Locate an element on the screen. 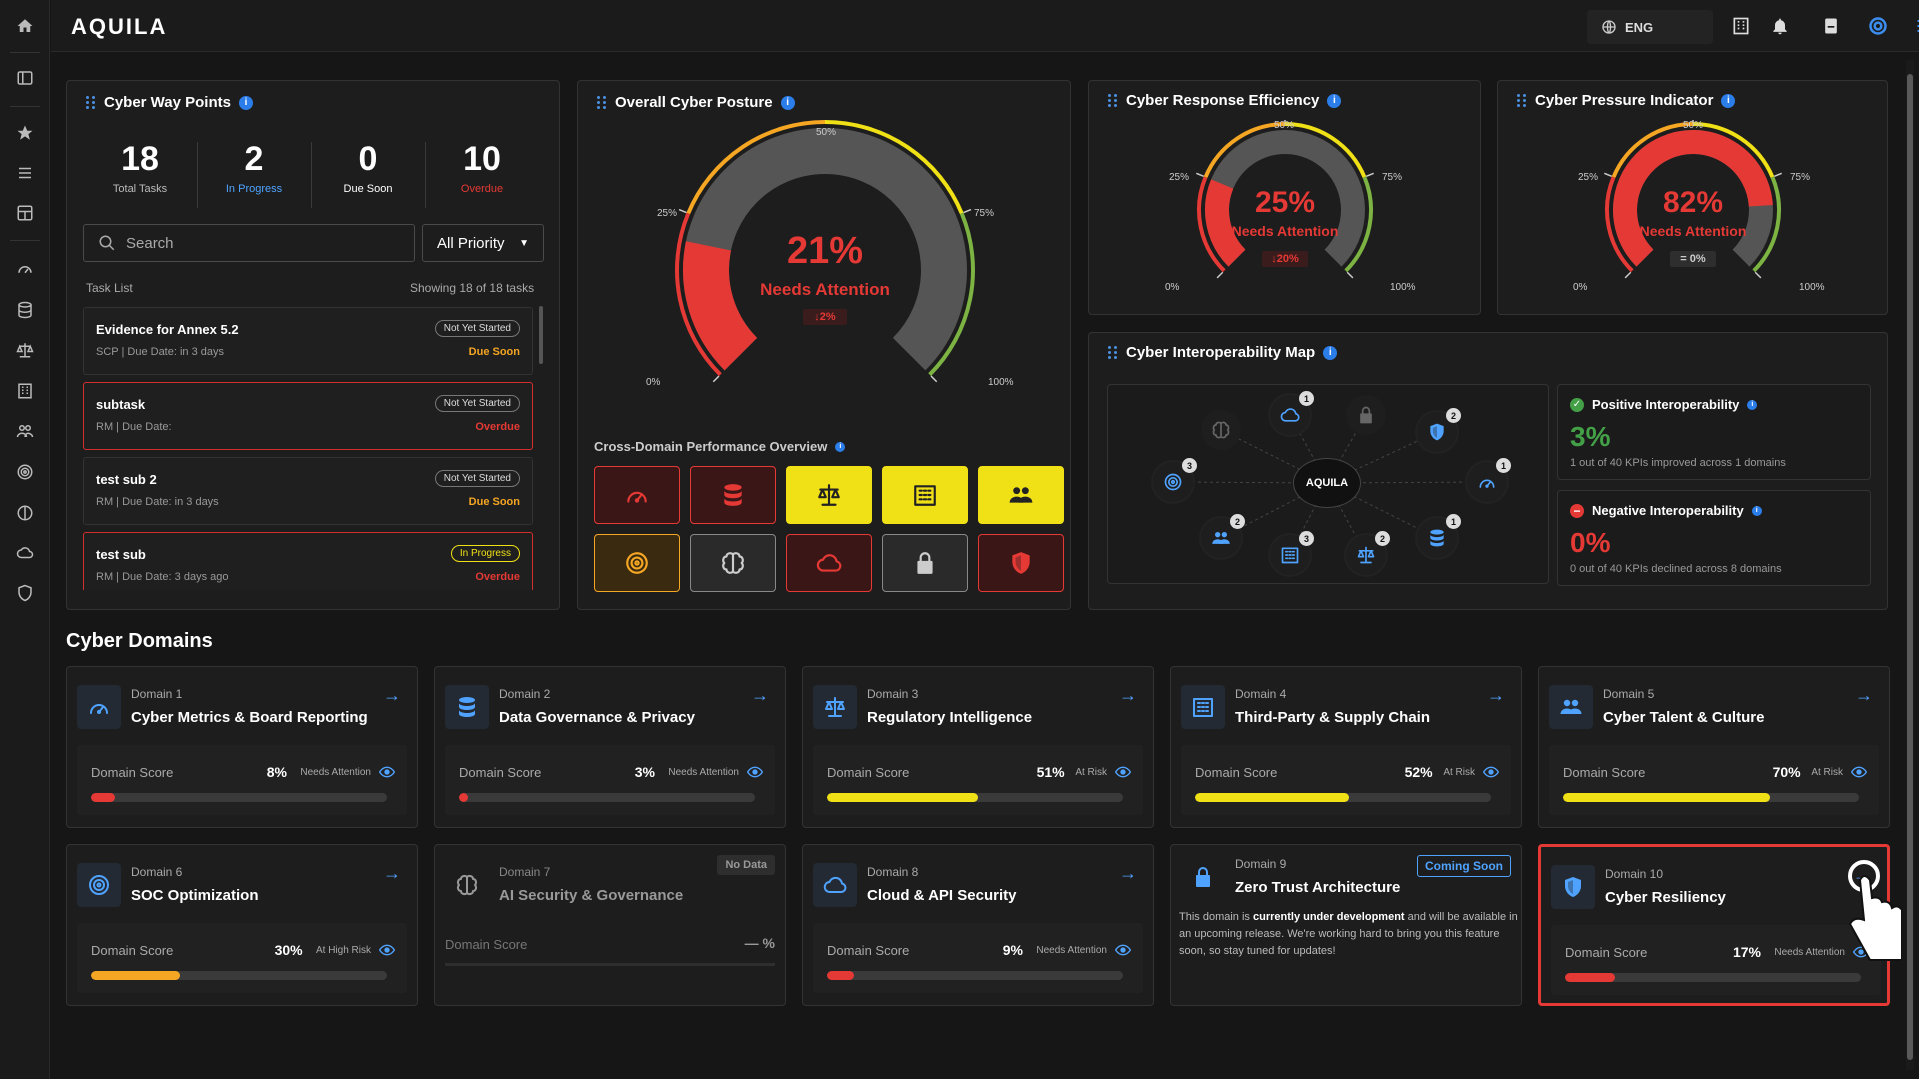 The width and height of the screenshot is (1919, 1079). interop-node-speedometer: 1 is located at coordinates (1489, 480).